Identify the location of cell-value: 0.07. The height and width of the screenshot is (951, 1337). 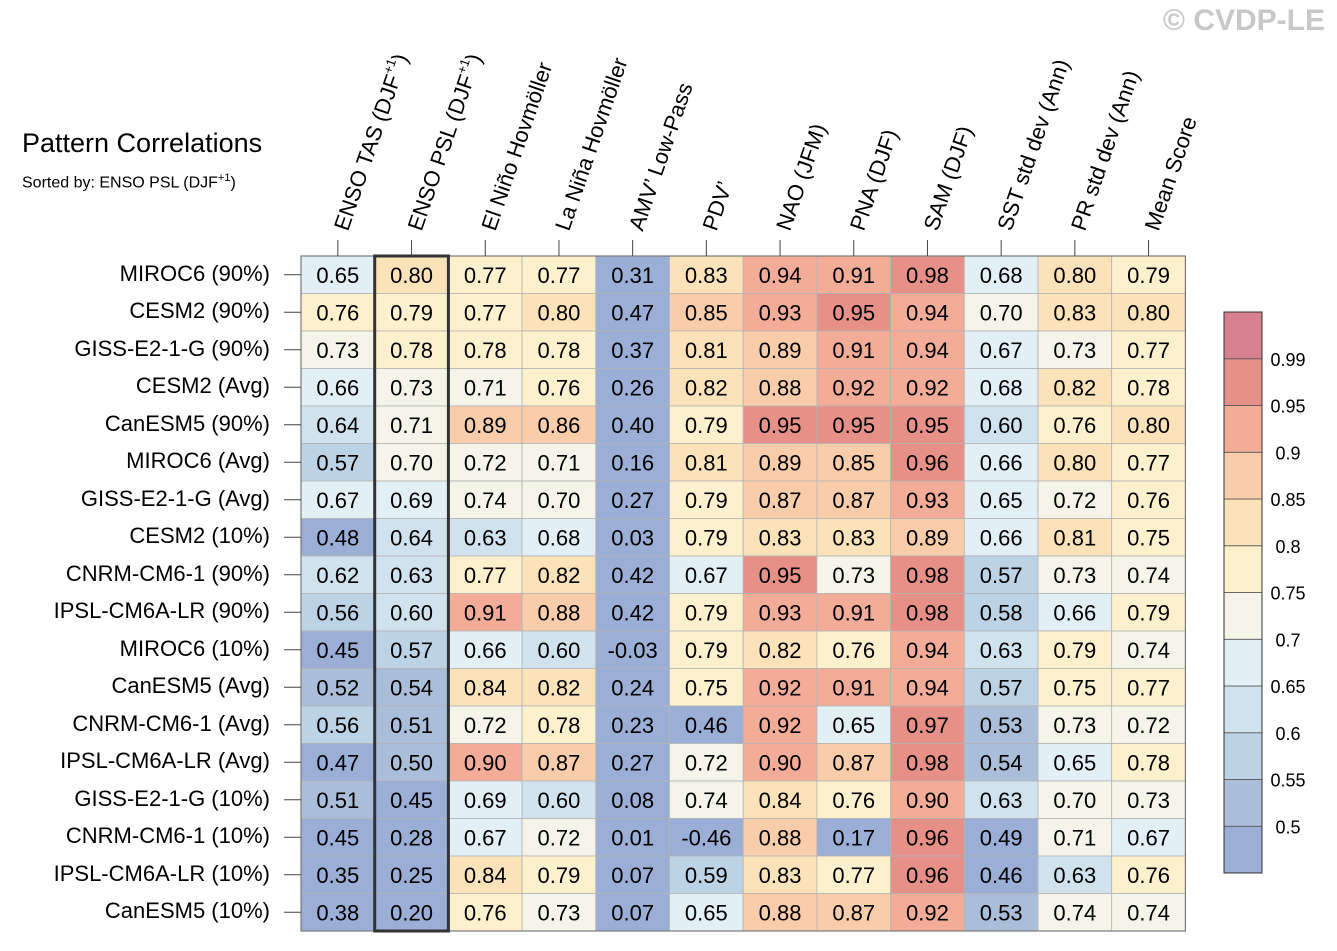
(632, 912).